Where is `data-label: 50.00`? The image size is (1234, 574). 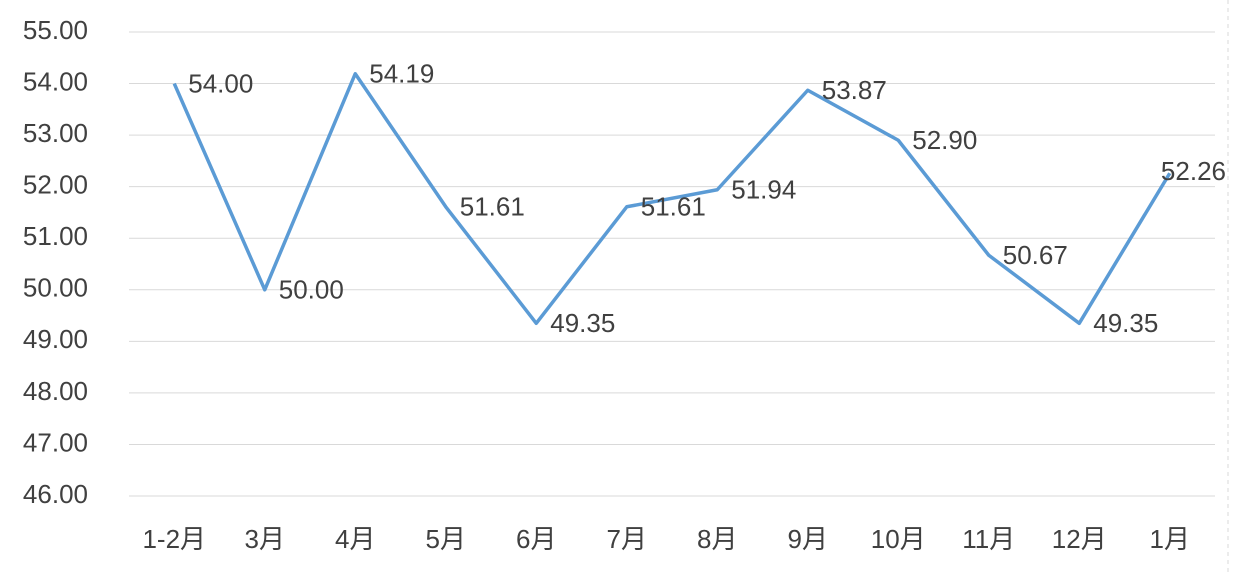
data-label: 50.00 is located at coordinates (311, 290).